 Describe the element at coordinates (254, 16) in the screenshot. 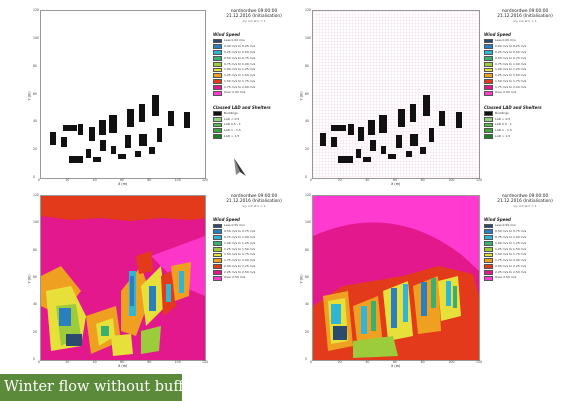

I see `simulation-date: 21.12.2016 (Initialisation)` at that location.